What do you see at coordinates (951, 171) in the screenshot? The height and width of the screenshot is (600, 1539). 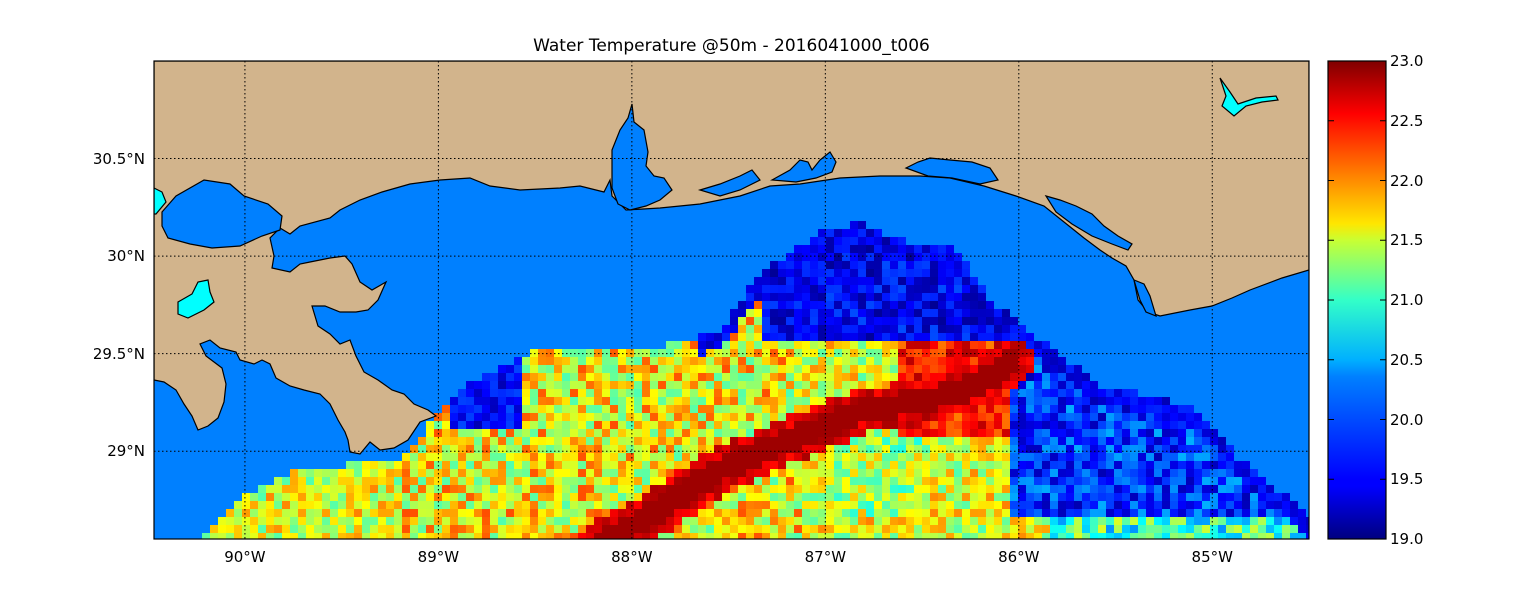 I see `st-andrew-bay` at bounding box center [951, 171].